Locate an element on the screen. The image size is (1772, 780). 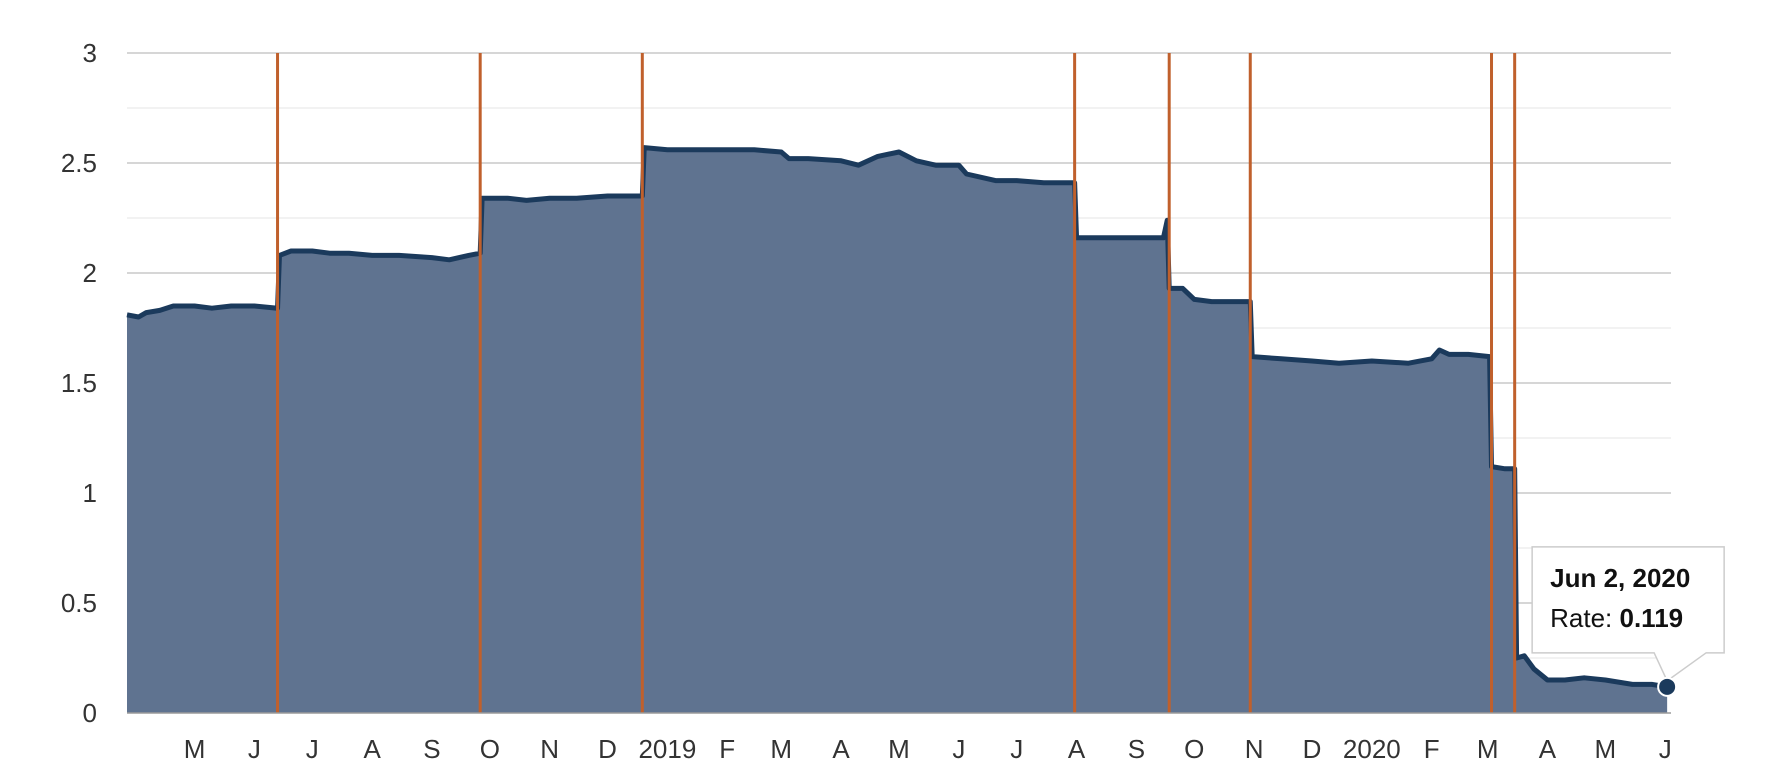
tooltip: Jun 2, 2020 Rate: 0.119 is located at coordinates (1628, 621).